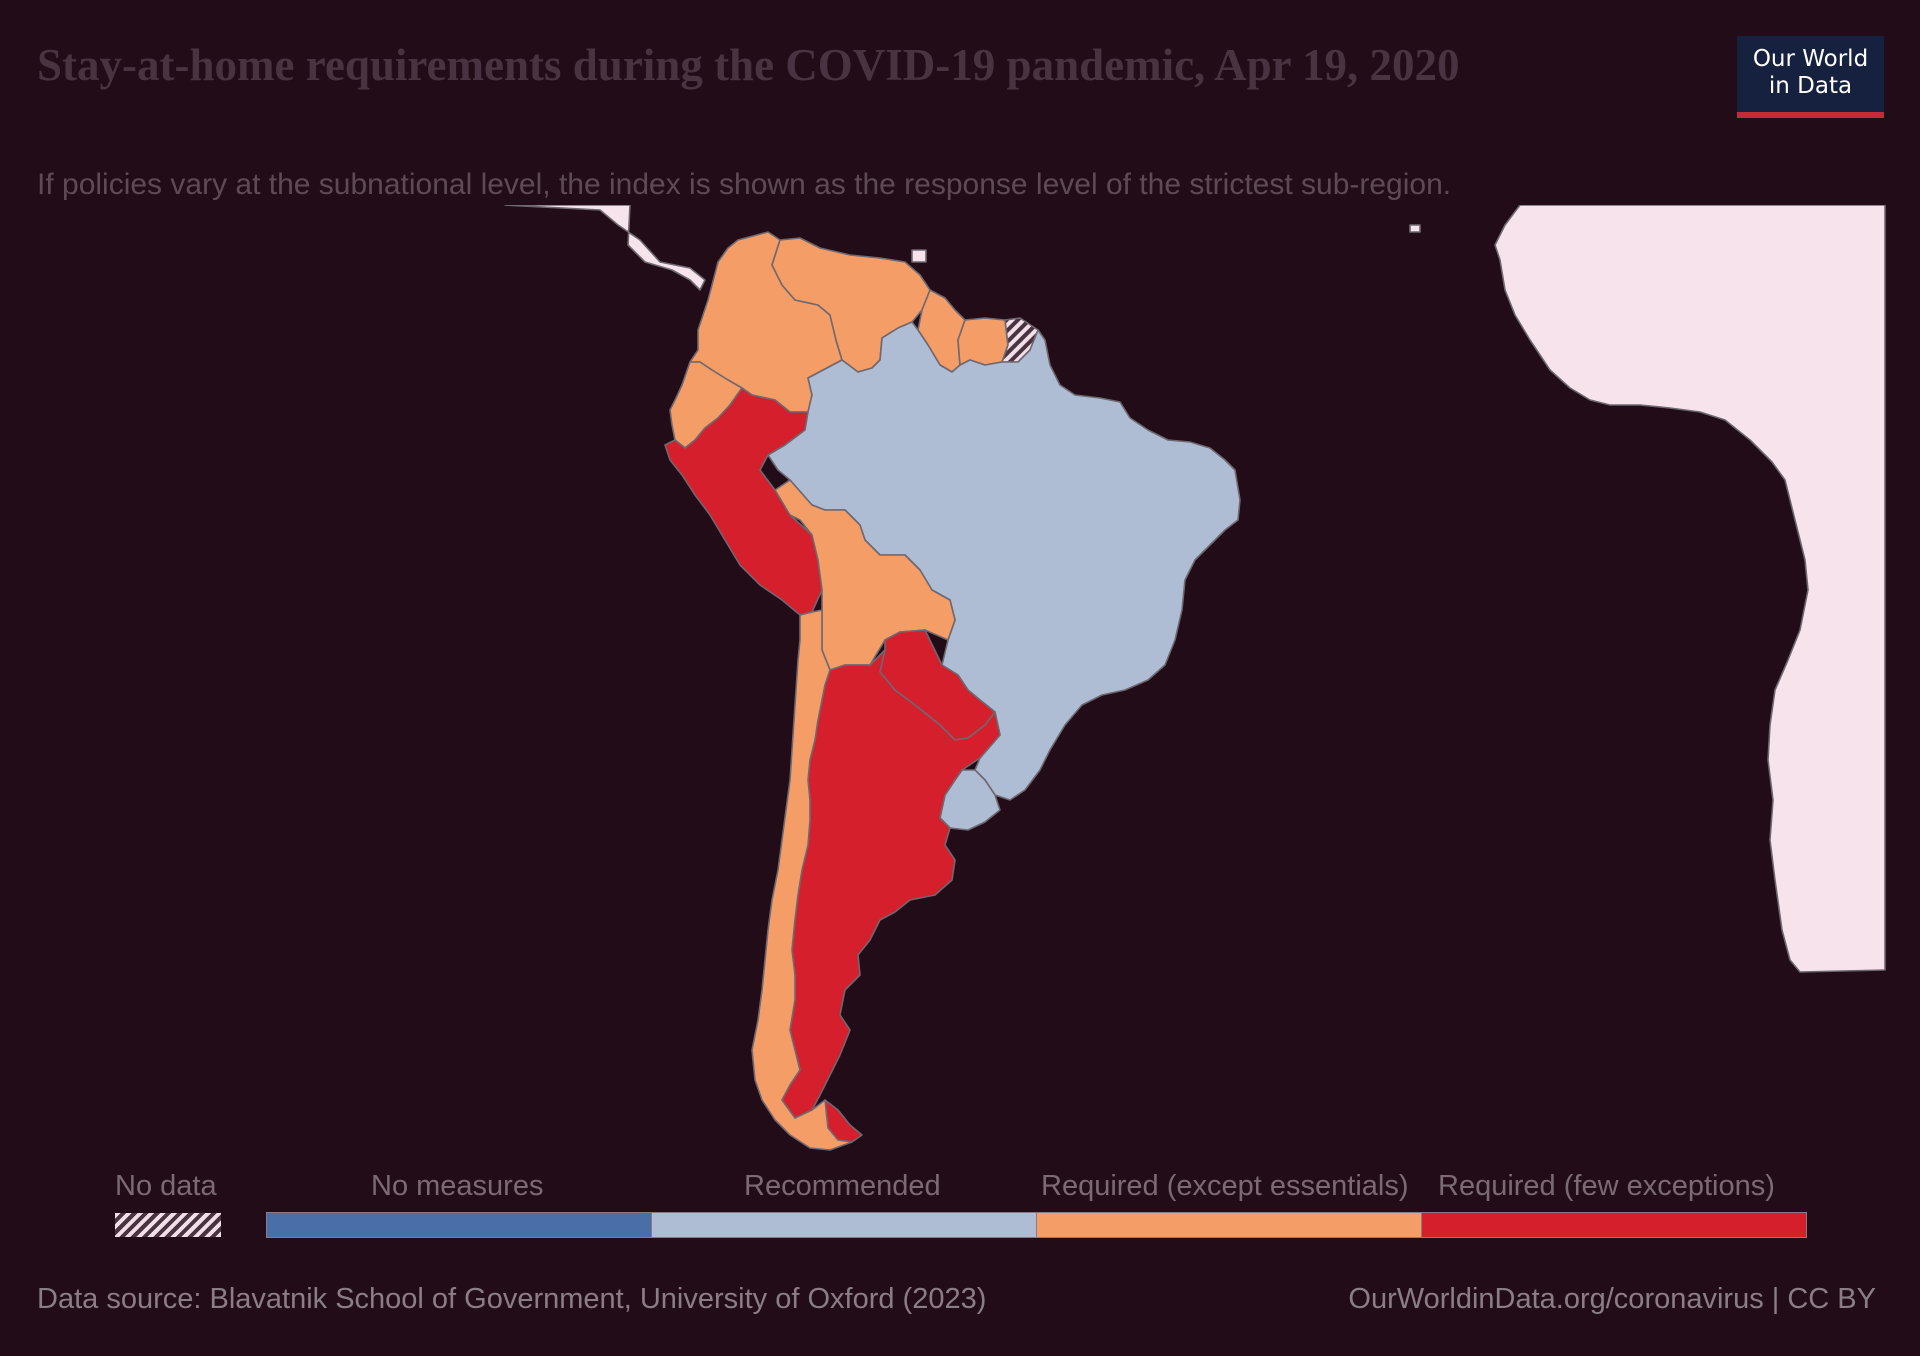 This screenshot has width=1920, height=1356. I want to click on legend-bar-required-few-exceptions, so click(1614, 1225).